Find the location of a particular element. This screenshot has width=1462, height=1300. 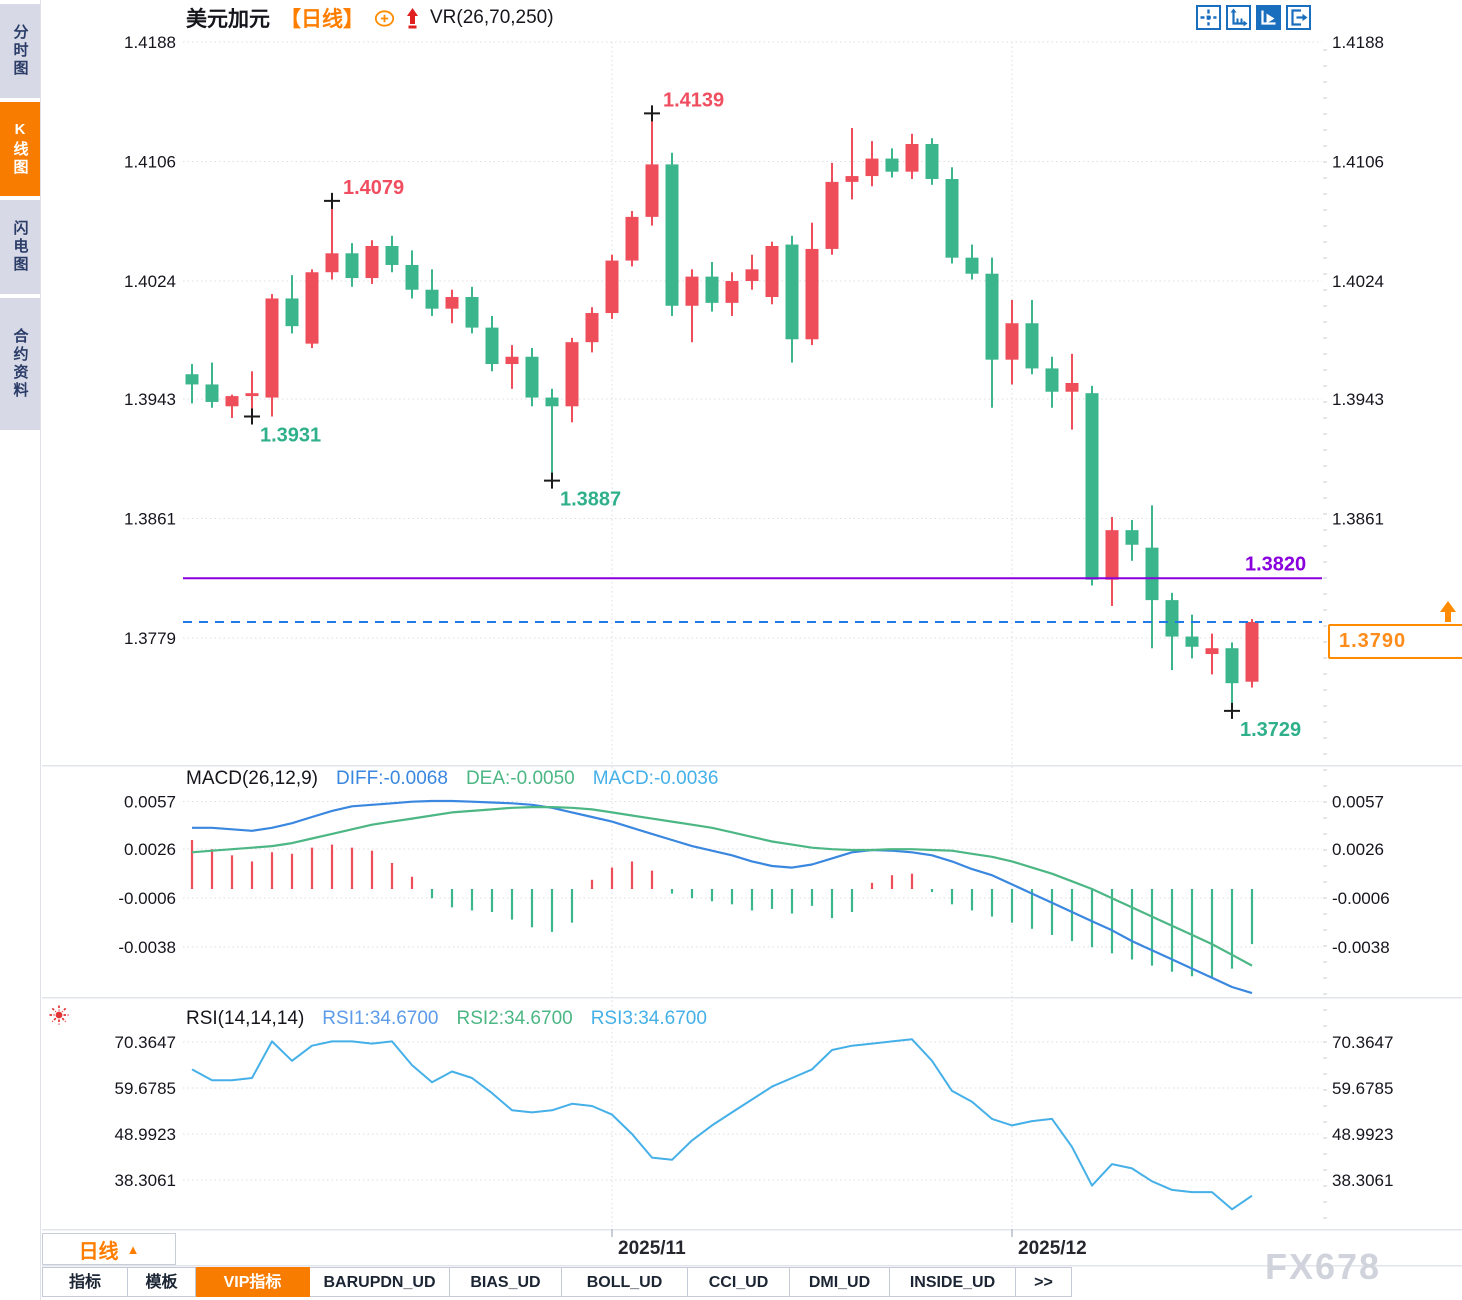

auto-play-icon is located at coordinates (1268, 17).